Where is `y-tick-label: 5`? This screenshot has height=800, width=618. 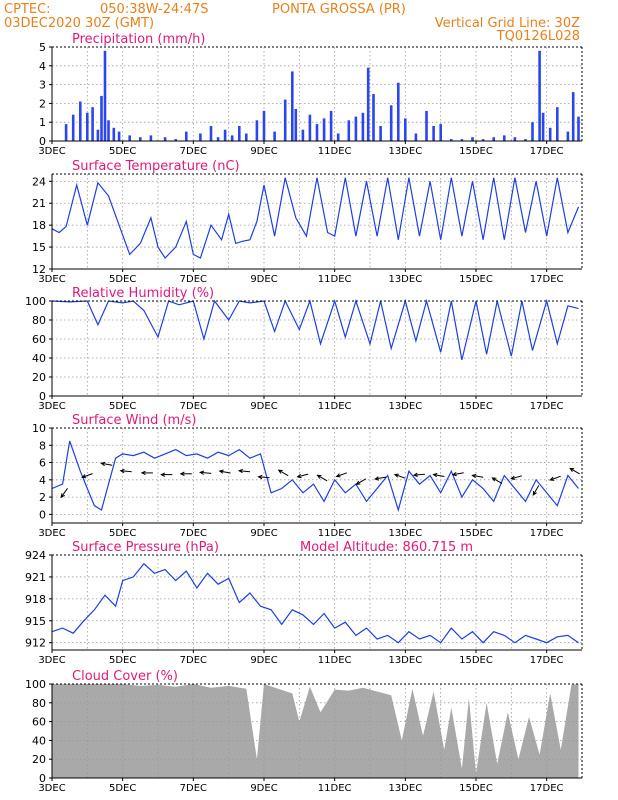
y-tick-label: 5 is located at coordinates (42, 47).